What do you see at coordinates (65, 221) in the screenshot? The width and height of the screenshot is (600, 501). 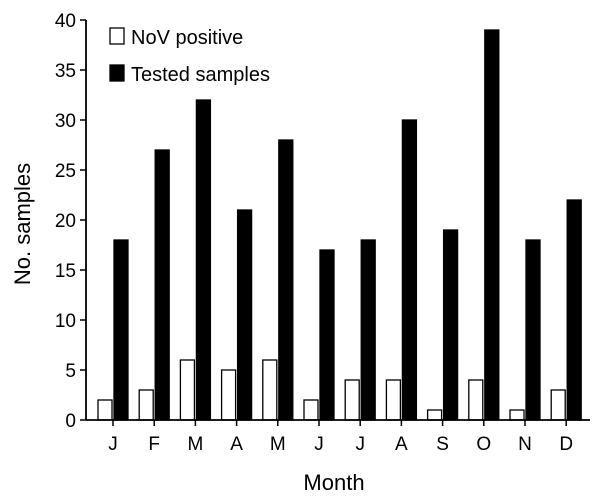 I see `y-tick-label: 20` at bounding box center [65, 221].